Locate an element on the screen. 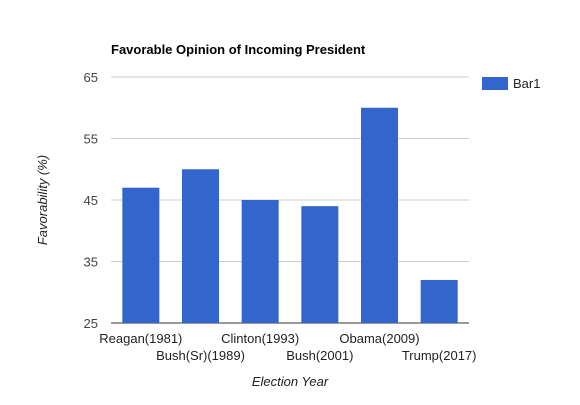 The image size is (580, 405). legend: Bar1 is located at coordinates (511, 83).